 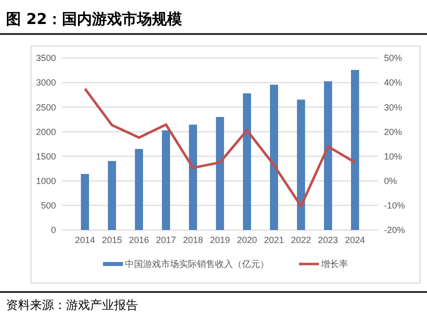 I want to click on y-tick-label: 1500, so click(x=46, y=156).